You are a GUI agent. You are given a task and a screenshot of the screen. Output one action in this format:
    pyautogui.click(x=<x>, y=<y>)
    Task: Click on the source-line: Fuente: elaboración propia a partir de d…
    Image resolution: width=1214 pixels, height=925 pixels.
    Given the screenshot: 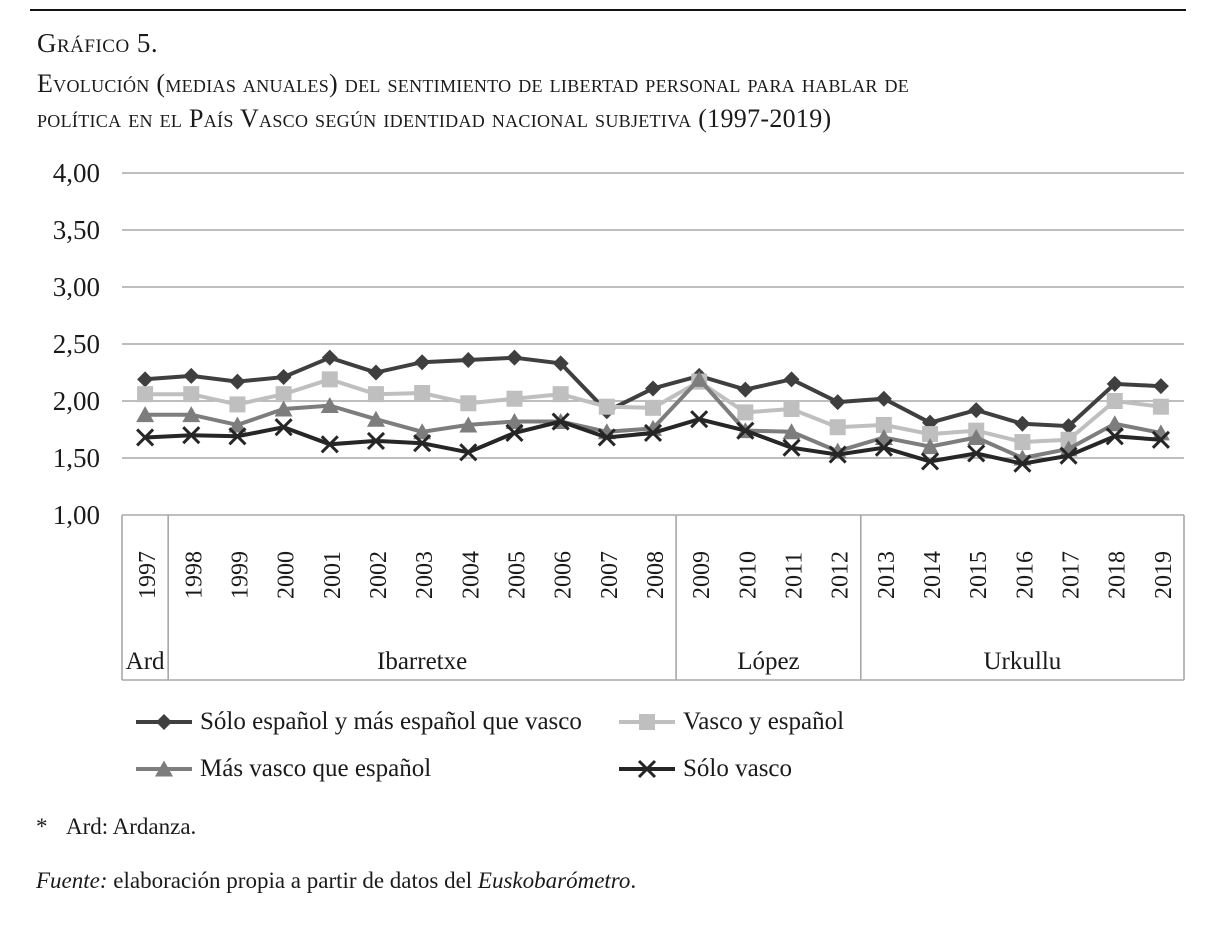 What is the action you would take?
    pyautogui.click(x=336, y=881)
    